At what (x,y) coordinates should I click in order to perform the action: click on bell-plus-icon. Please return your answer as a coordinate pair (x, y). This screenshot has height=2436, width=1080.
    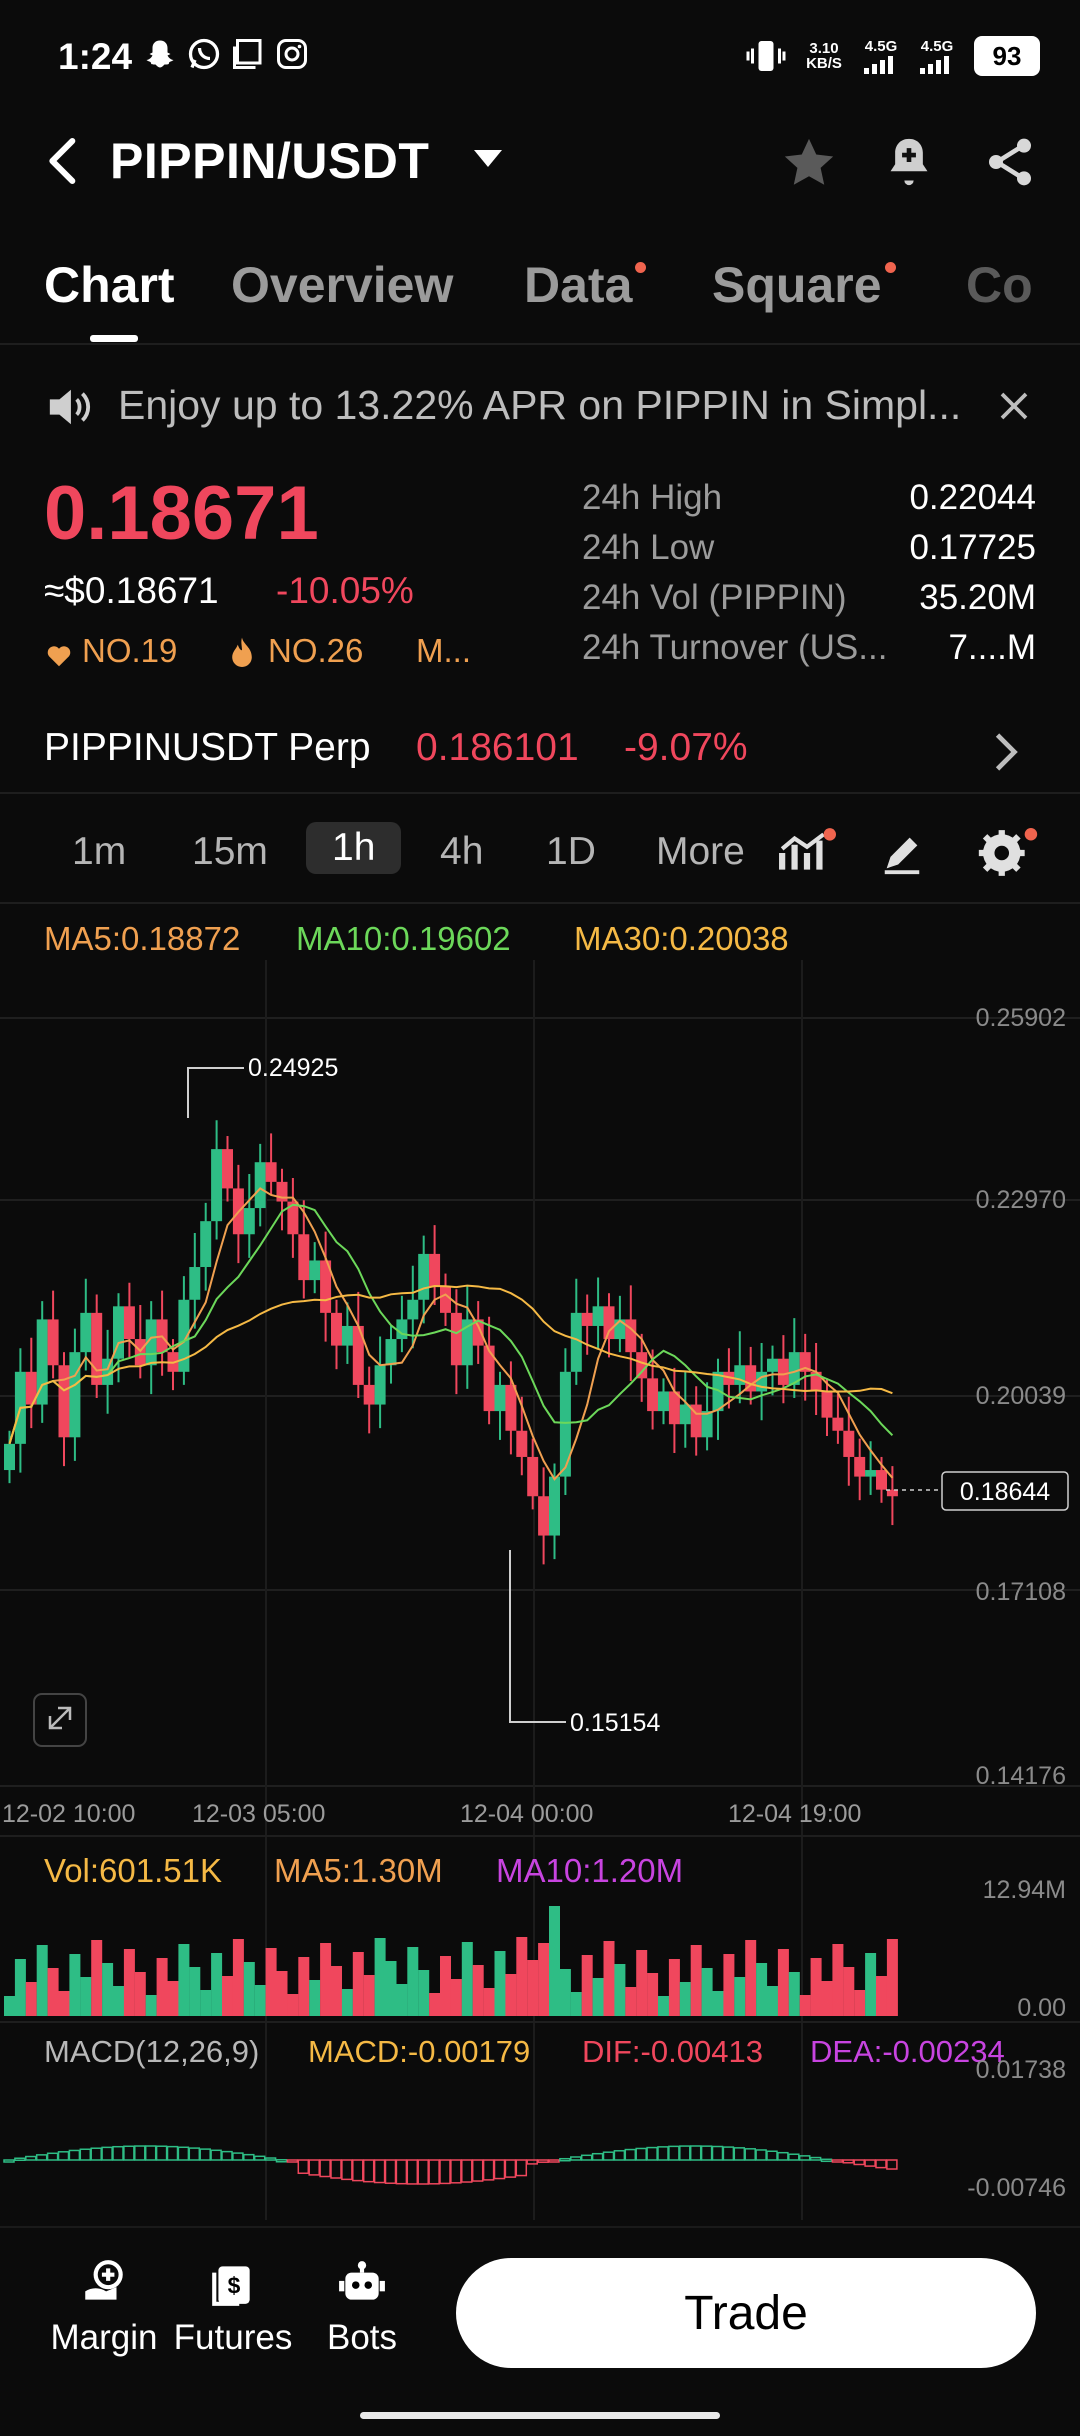
    Looking at the image, I should click on (909, 162).